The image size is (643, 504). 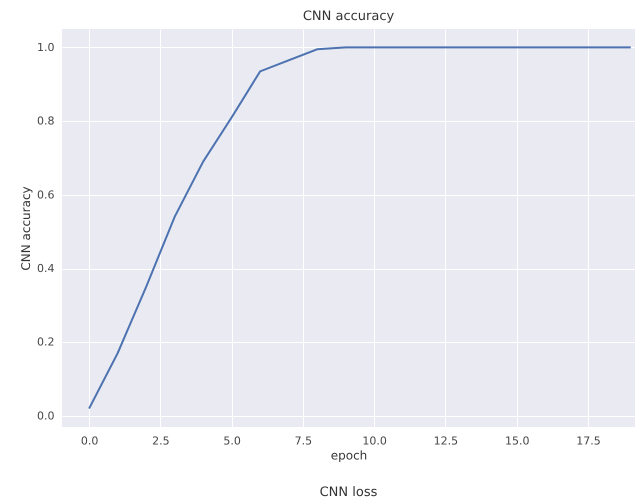 I want to click on y-tick-label: 0.0, so click(x=45, y=415).